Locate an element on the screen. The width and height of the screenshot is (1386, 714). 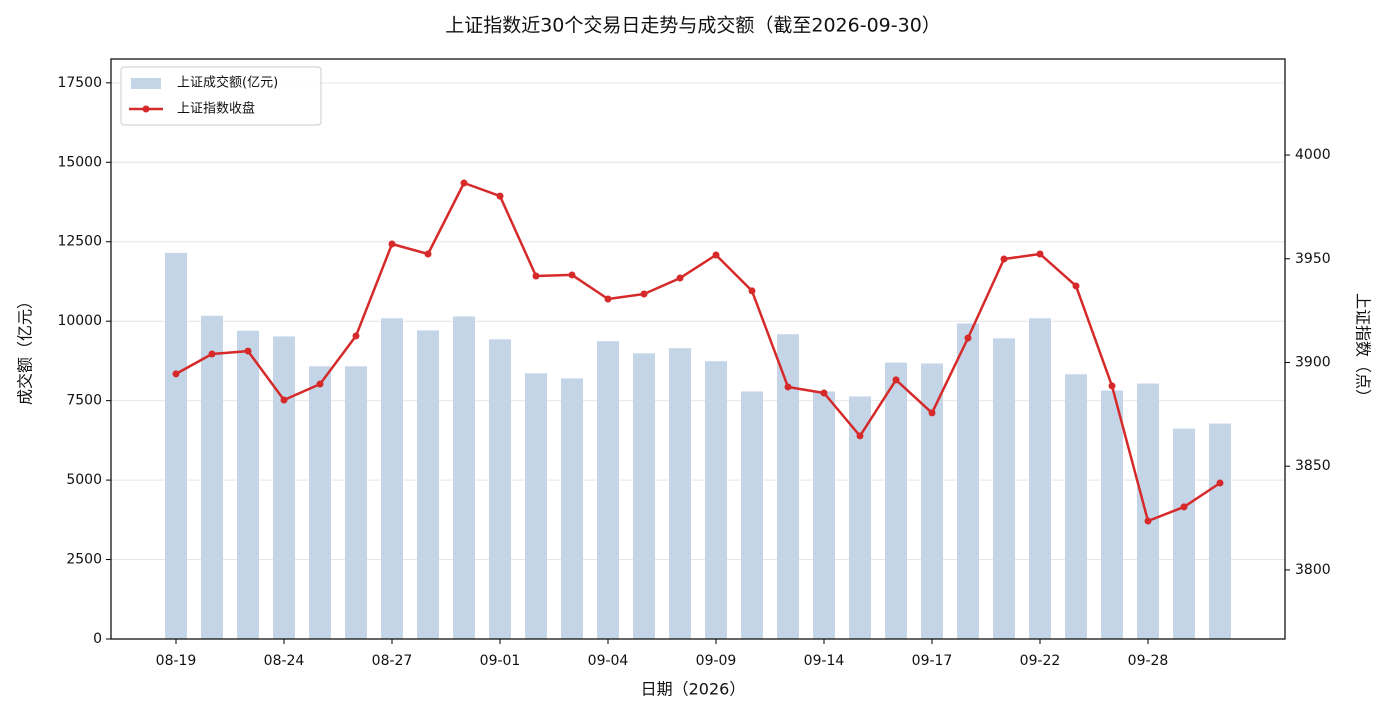
y-tick-label: 0 is located at coordinates (97, 639).